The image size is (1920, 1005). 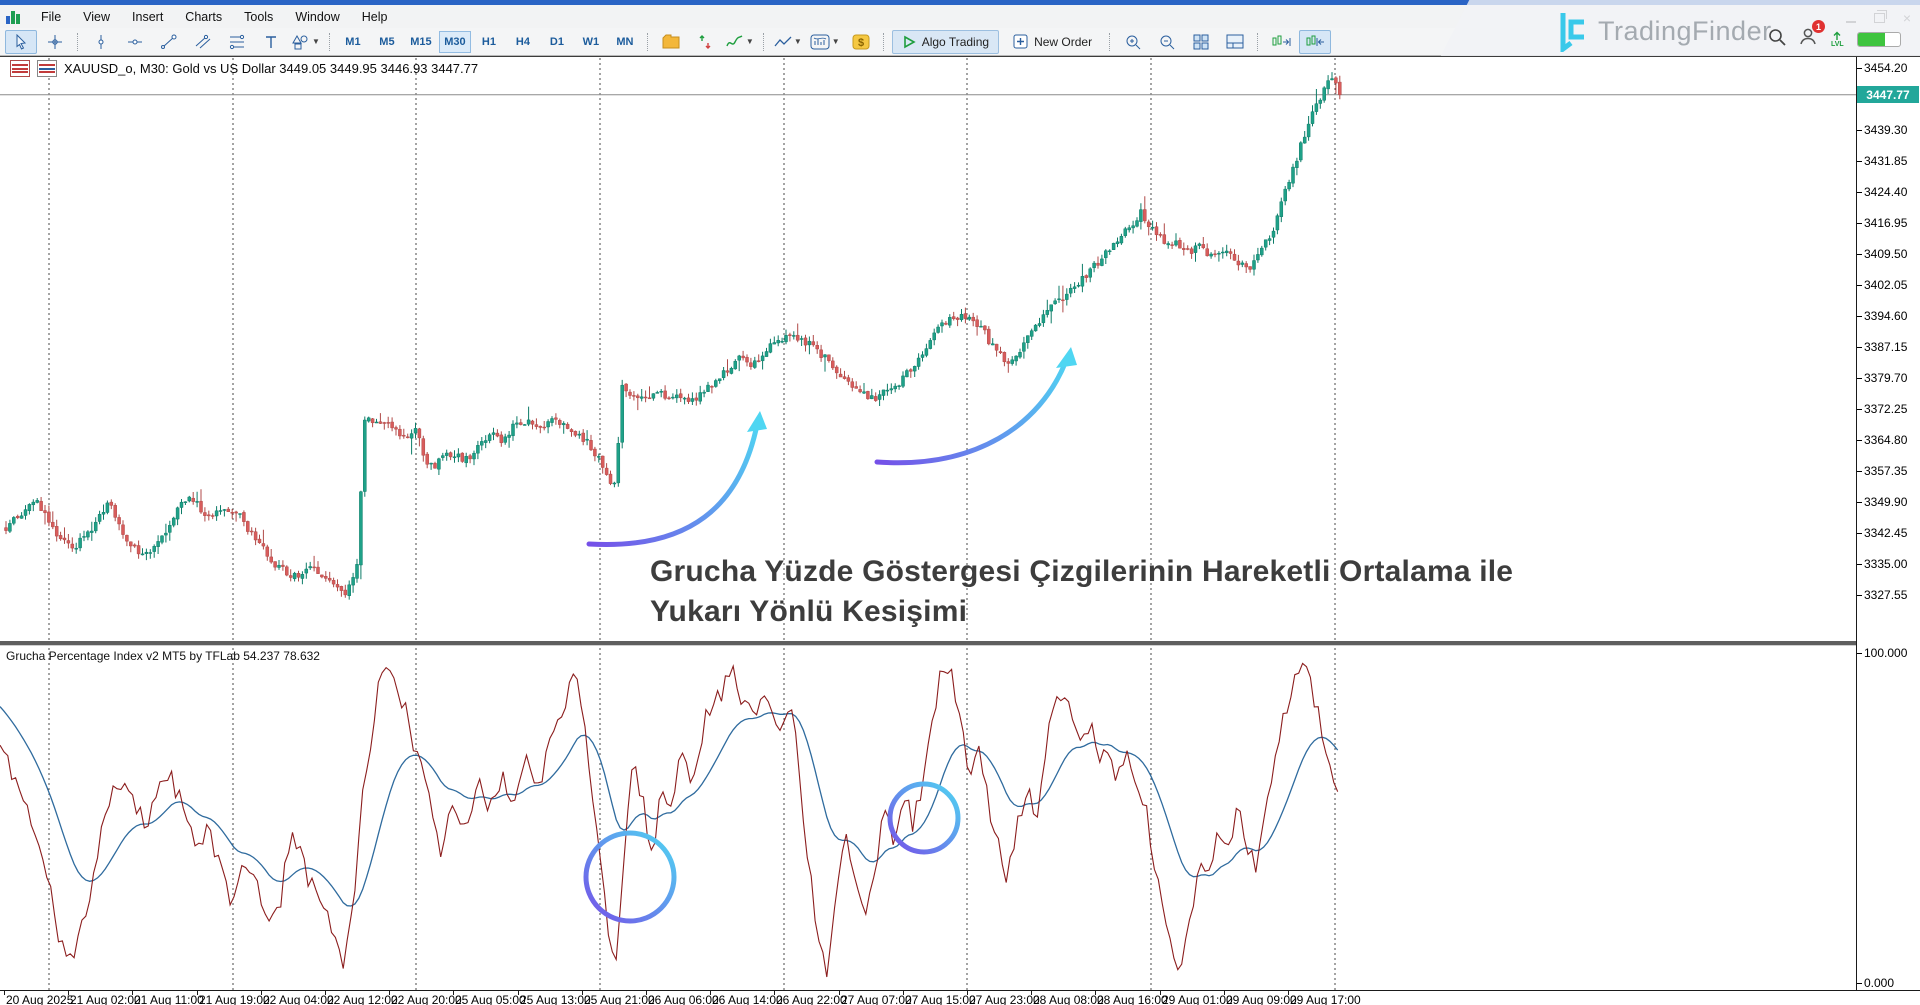 I want to click on price-axis-label: 3327.55, so click(x=1882, y=595).